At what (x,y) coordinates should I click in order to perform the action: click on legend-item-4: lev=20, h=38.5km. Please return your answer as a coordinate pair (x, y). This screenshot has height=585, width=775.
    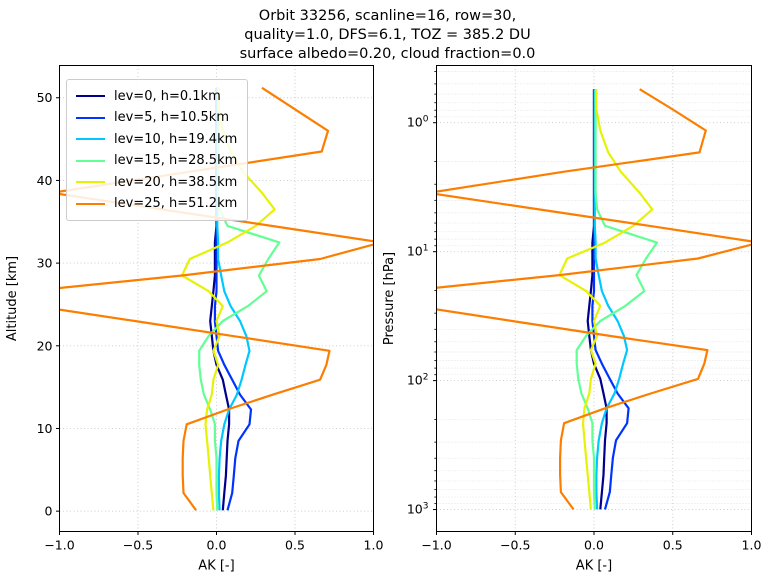
    Looking at the image, I should click on (156, 182).